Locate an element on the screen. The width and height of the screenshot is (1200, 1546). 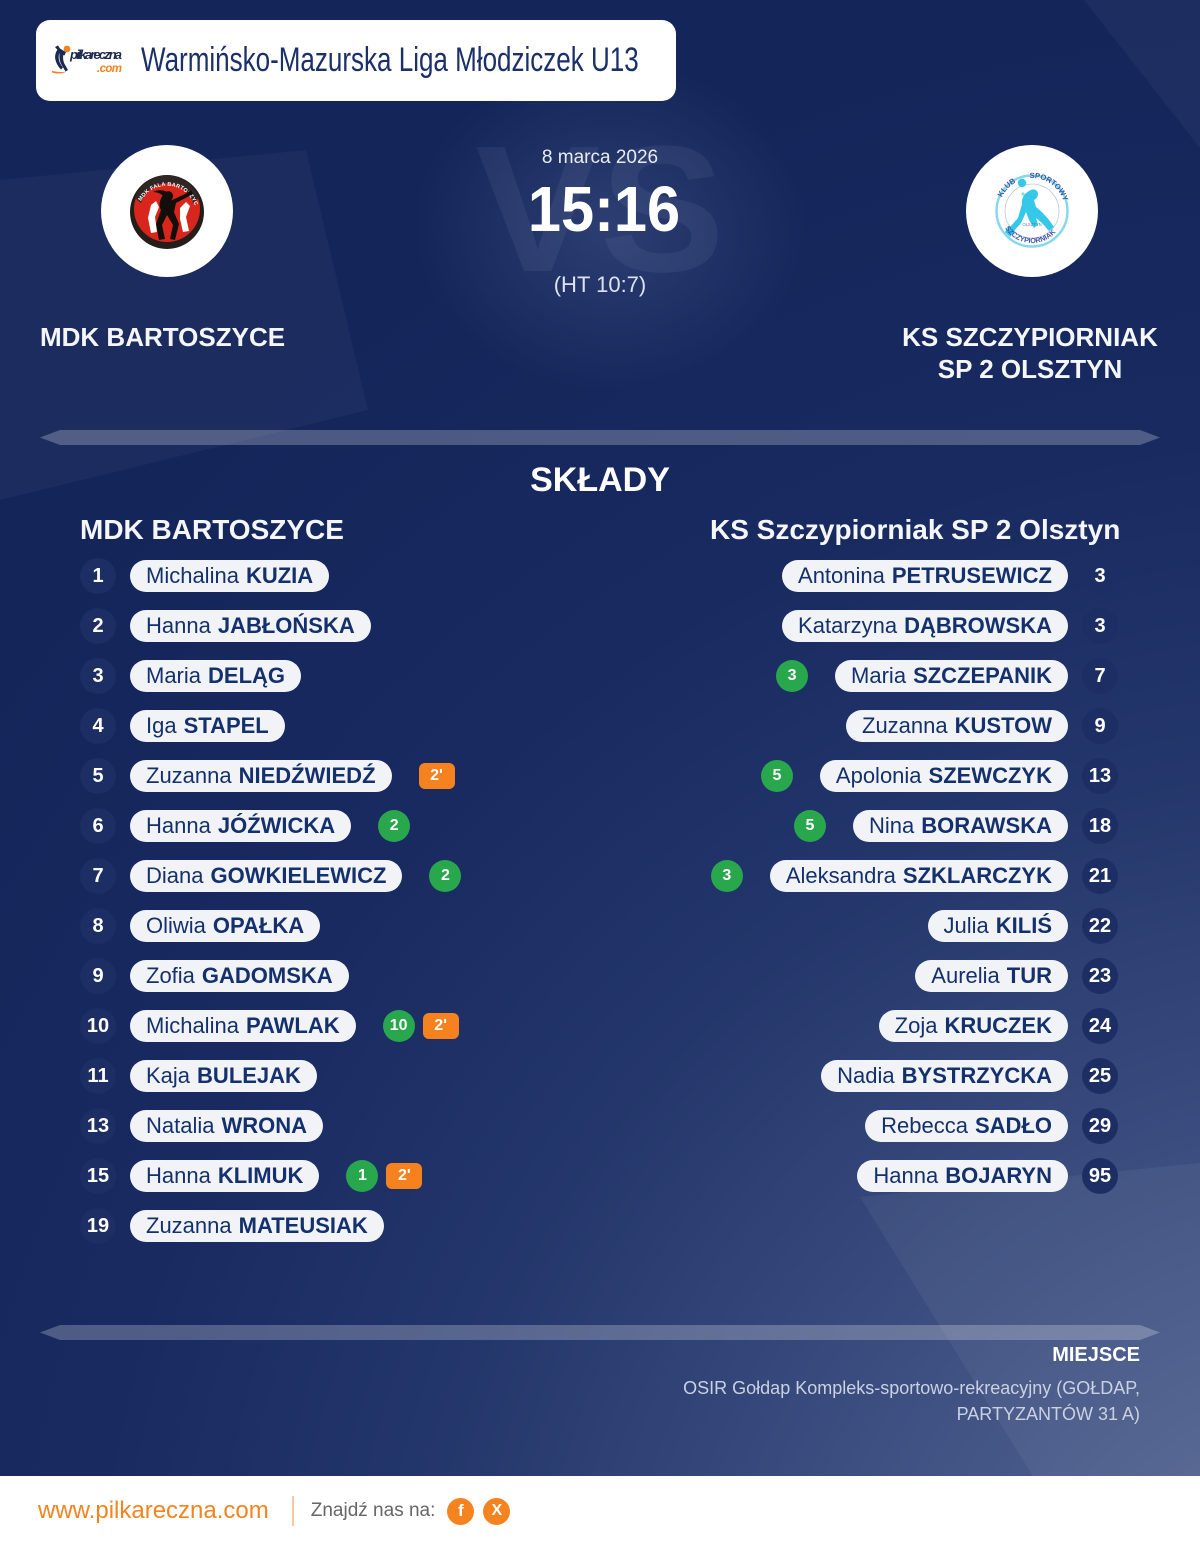
svg-text: .com is located at coordinates (109, 69).